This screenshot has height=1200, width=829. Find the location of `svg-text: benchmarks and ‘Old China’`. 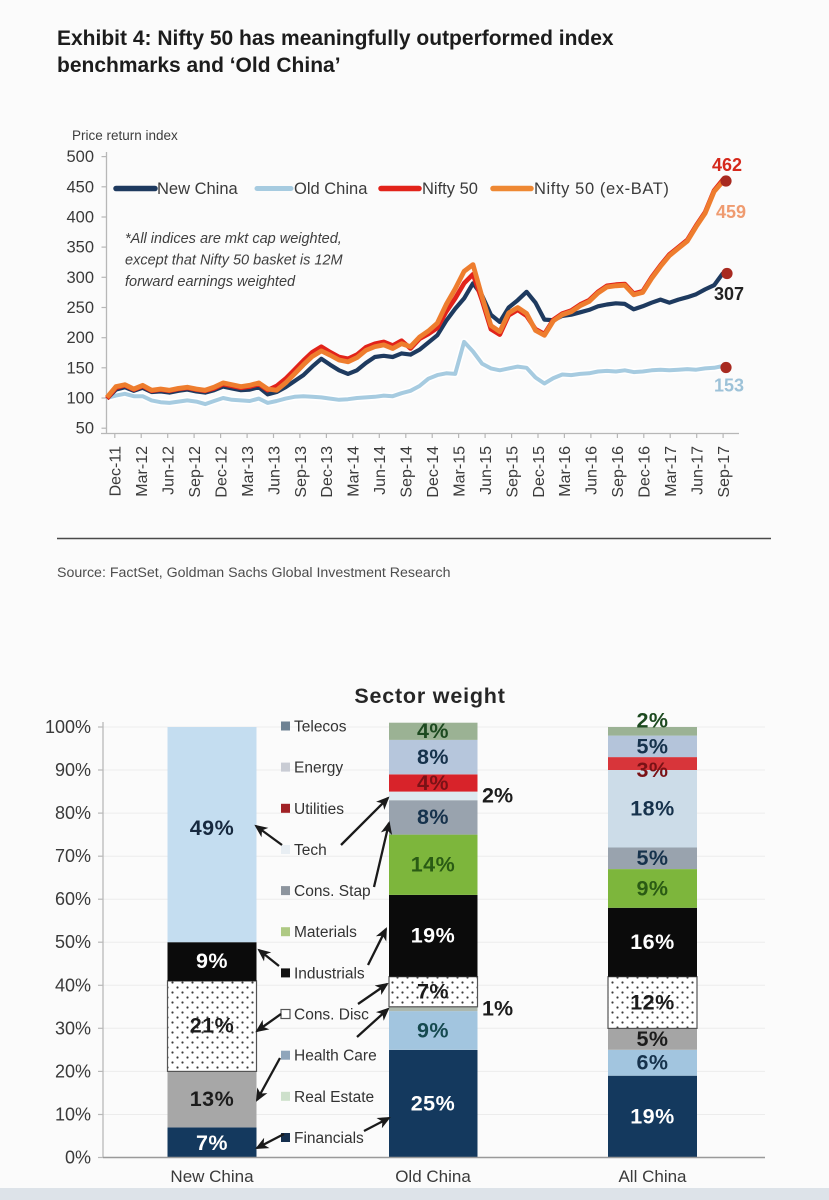

svg-text: benchmarks and ‘Old China’ is located at coordinates (199, 65).